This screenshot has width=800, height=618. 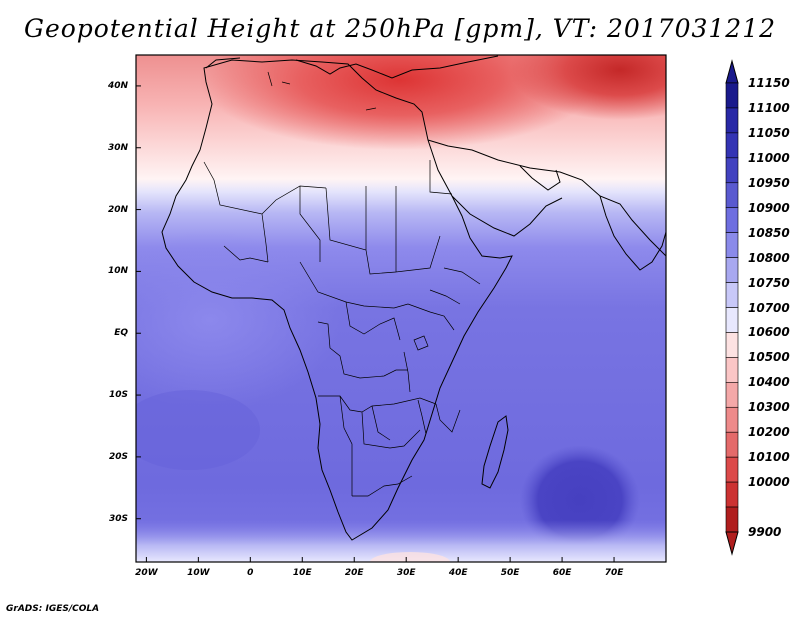 What do you see at coordinates (421, 343) in the screenshot?
I see `lake-victoria` at bounding box center [421, 343].